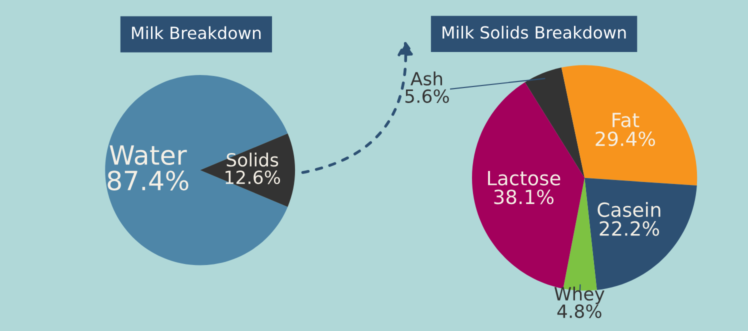  I want to click on data-label: 22.2%, so click(630, 228).